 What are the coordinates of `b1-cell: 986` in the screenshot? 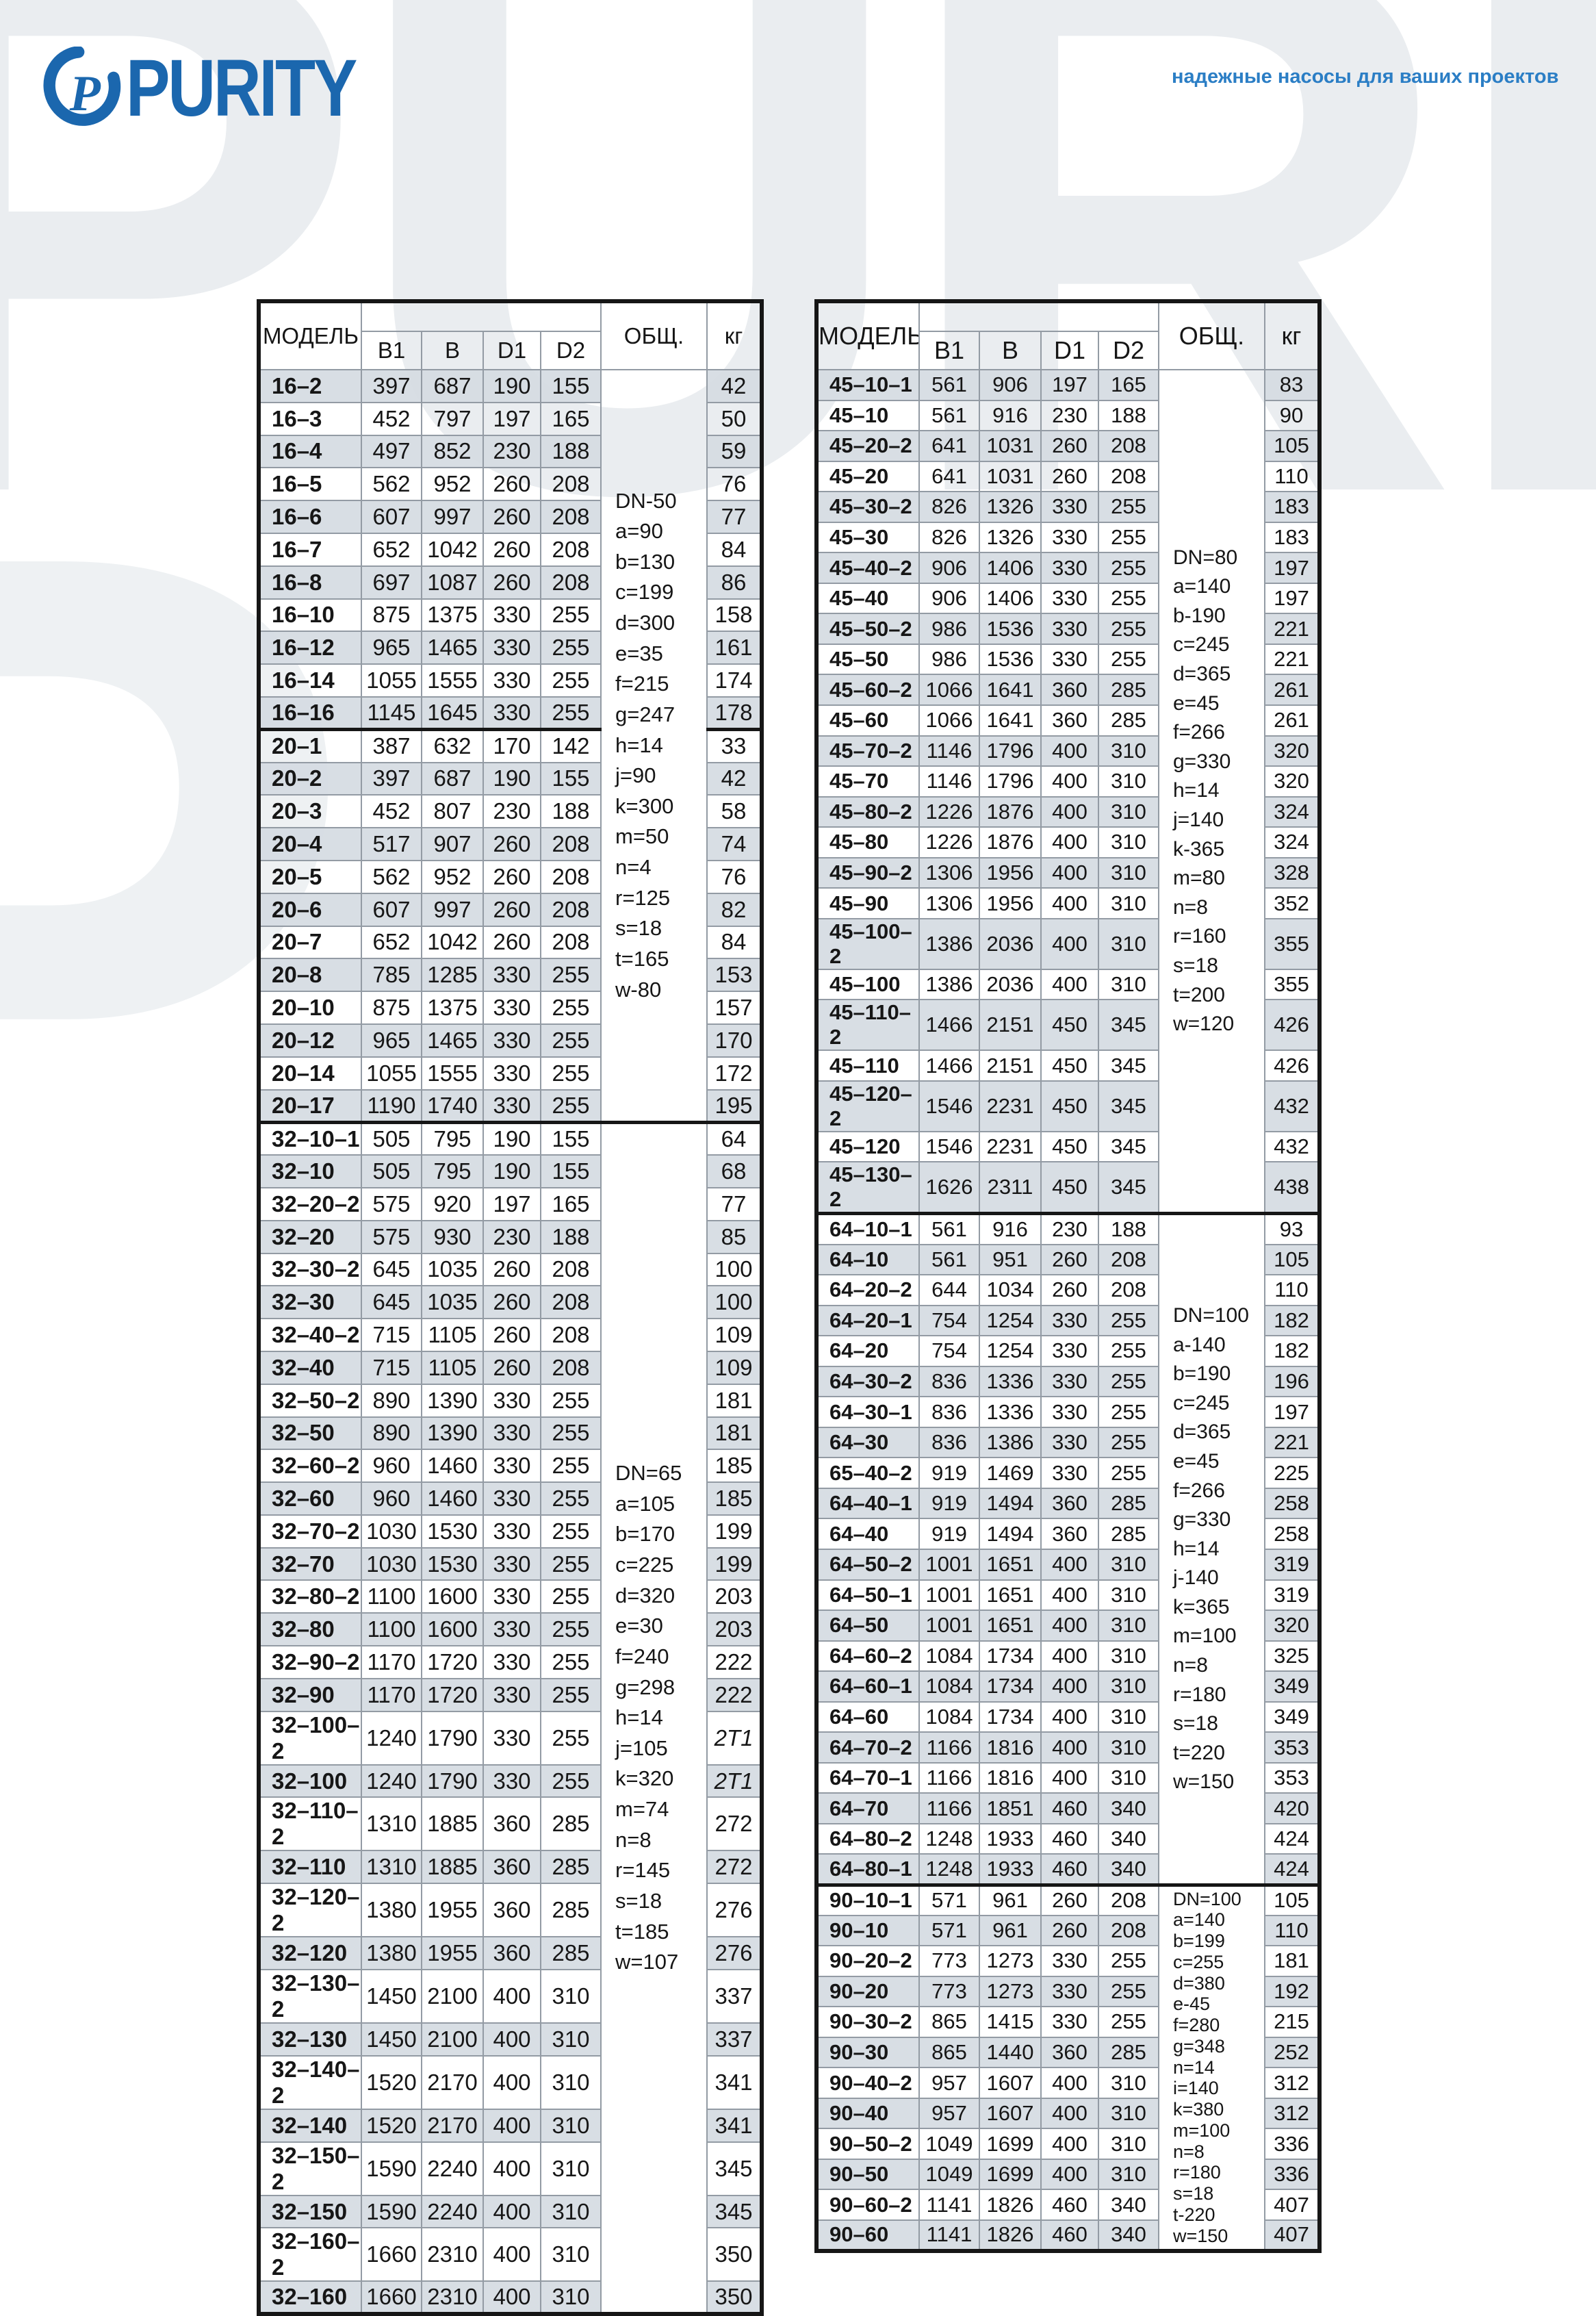 It's located at (949, 629).